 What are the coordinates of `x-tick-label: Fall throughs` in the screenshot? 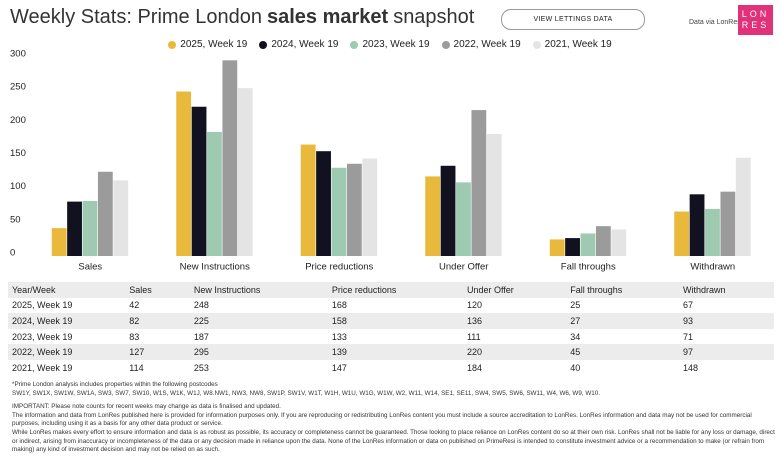 It's located at (588, 267).